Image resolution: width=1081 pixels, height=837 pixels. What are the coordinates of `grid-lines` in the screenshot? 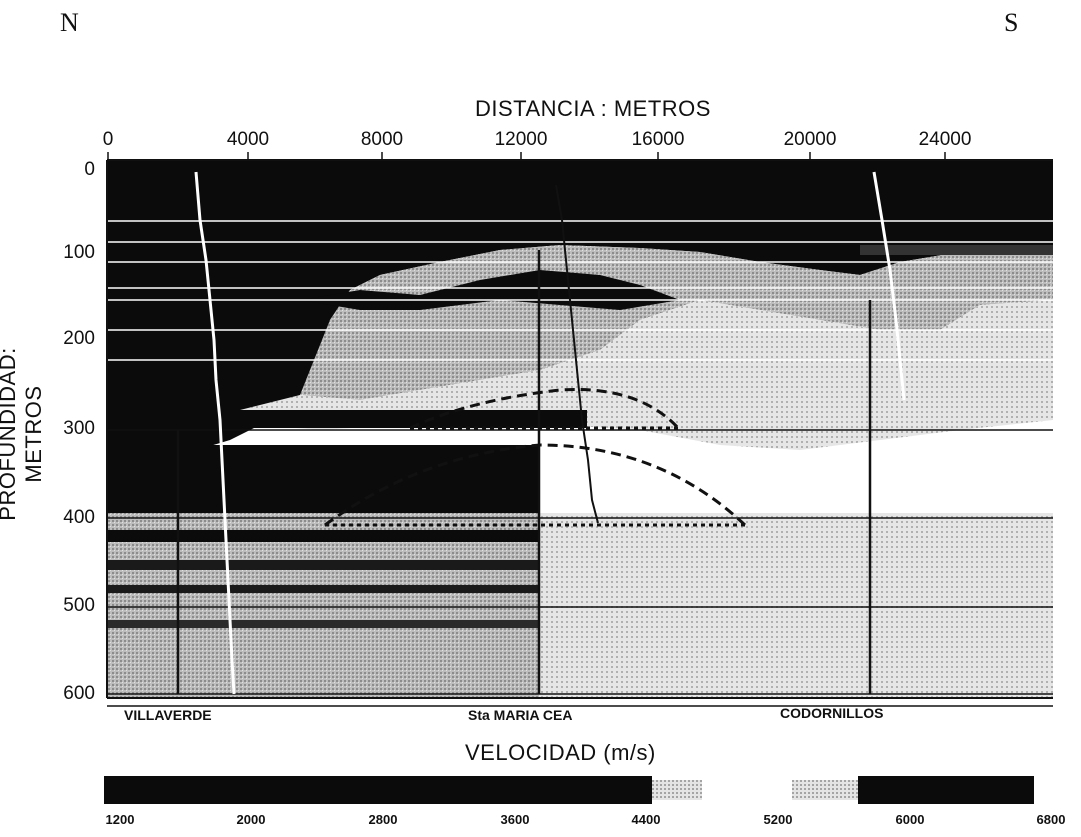 It's located at (580, 290).